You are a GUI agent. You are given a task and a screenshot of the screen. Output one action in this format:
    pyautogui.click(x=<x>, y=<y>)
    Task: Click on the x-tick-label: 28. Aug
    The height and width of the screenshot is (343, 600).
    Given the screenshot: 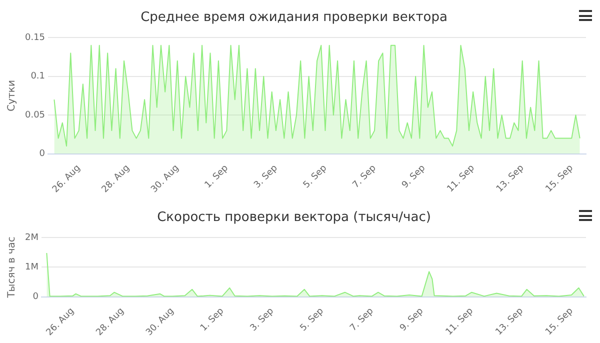 What is the action you would take?
    pyautogui.click(x=116, y=179)
    